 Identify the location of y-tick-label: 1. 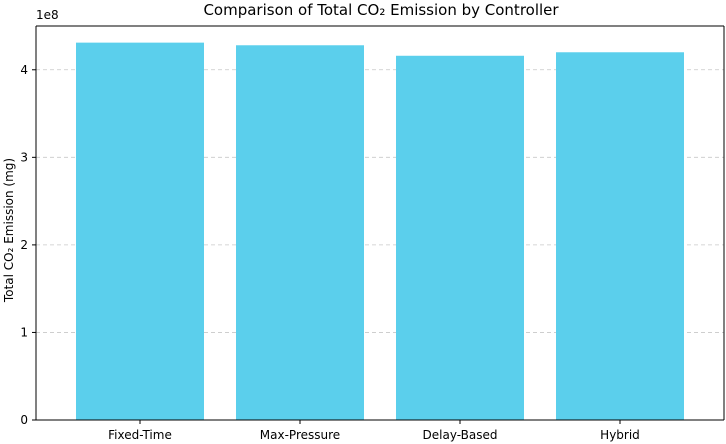
(24, 332).